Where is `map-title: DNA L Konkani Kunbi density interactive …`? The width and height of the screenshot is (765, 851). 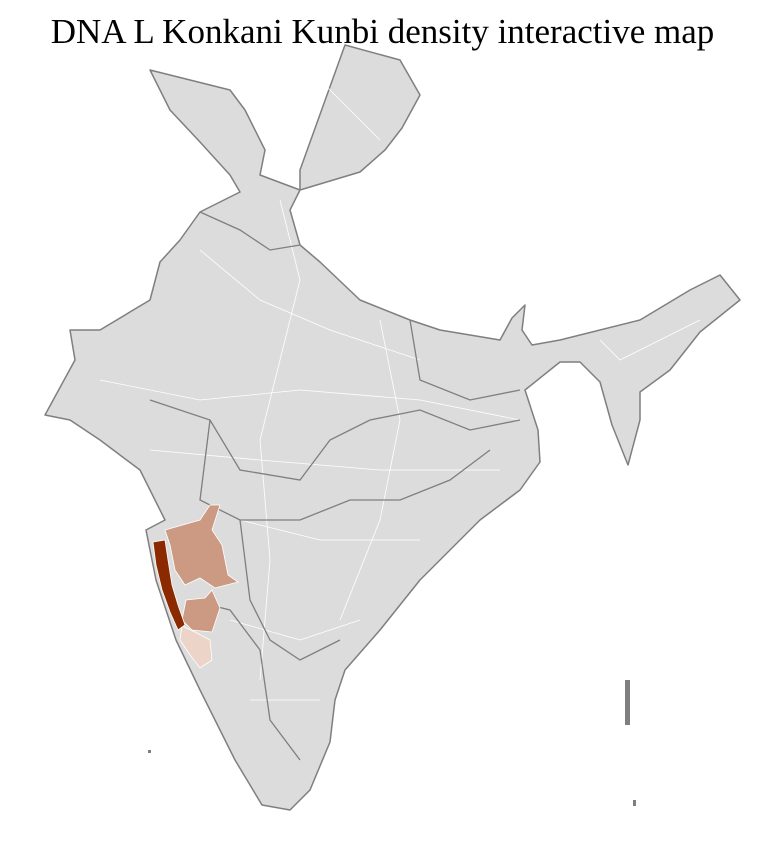
map-title: DNA L Konkani Kunbi density interactive … is located at coordinates (382, 31).